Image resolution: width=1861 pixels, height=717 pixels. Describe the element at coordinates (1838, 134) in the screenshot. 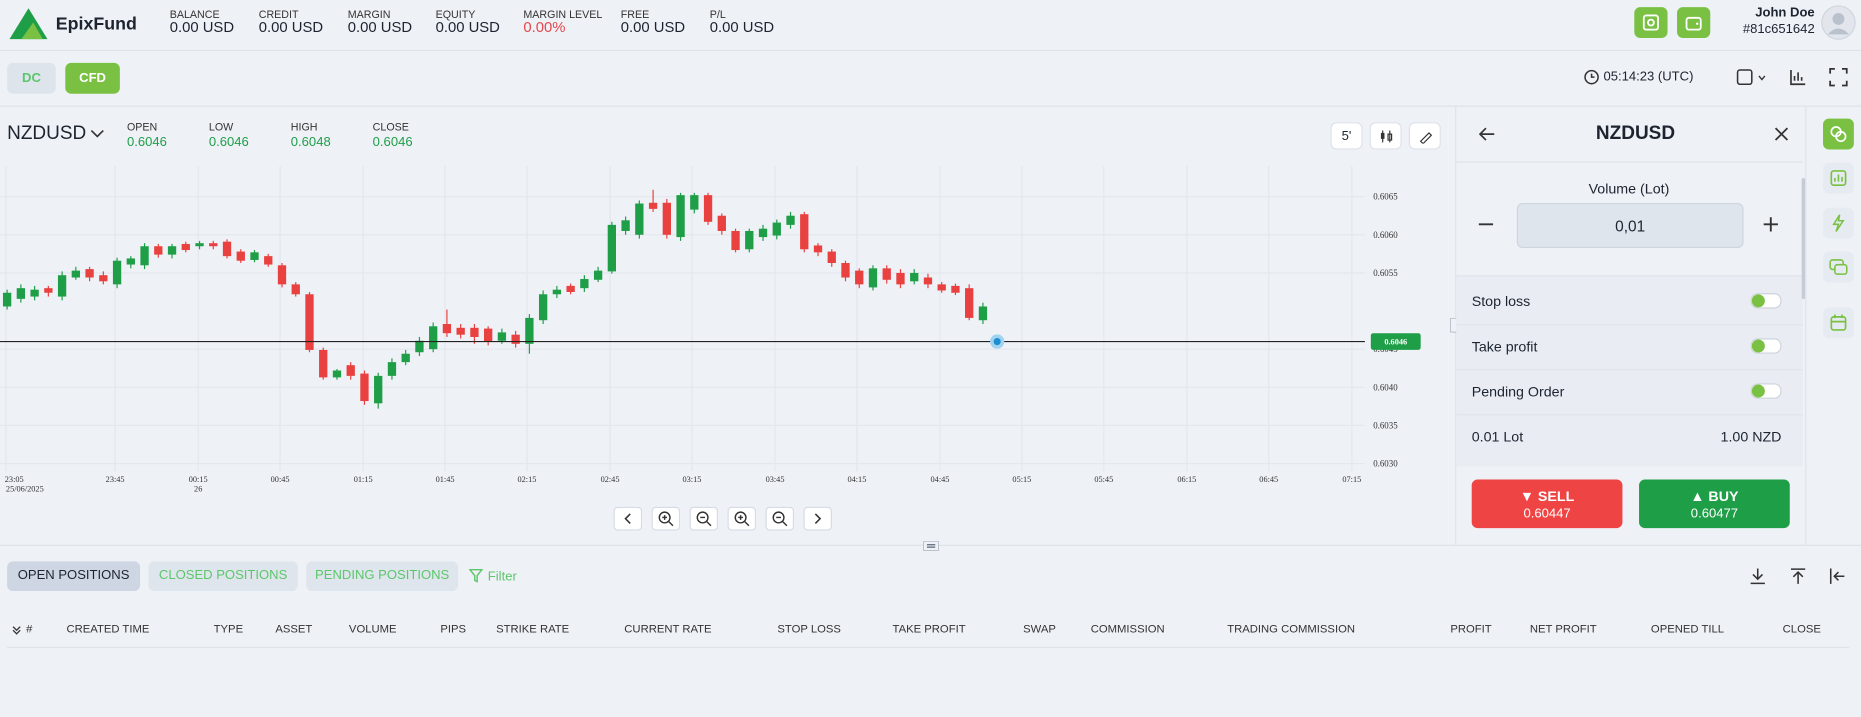

I see `sidebar-trade` at that location.